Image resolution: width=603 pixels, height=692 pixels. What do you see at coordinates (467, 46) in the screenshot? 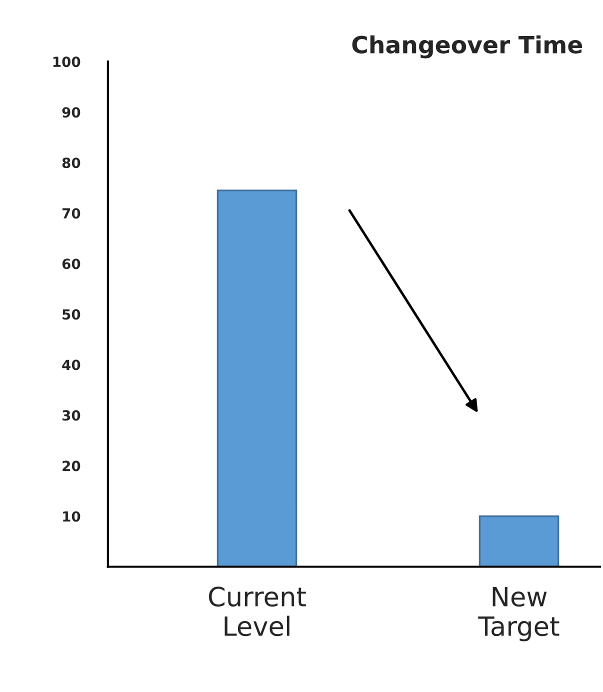
I see `chart-title: Changeover Time` at bounding box center [467, 46].